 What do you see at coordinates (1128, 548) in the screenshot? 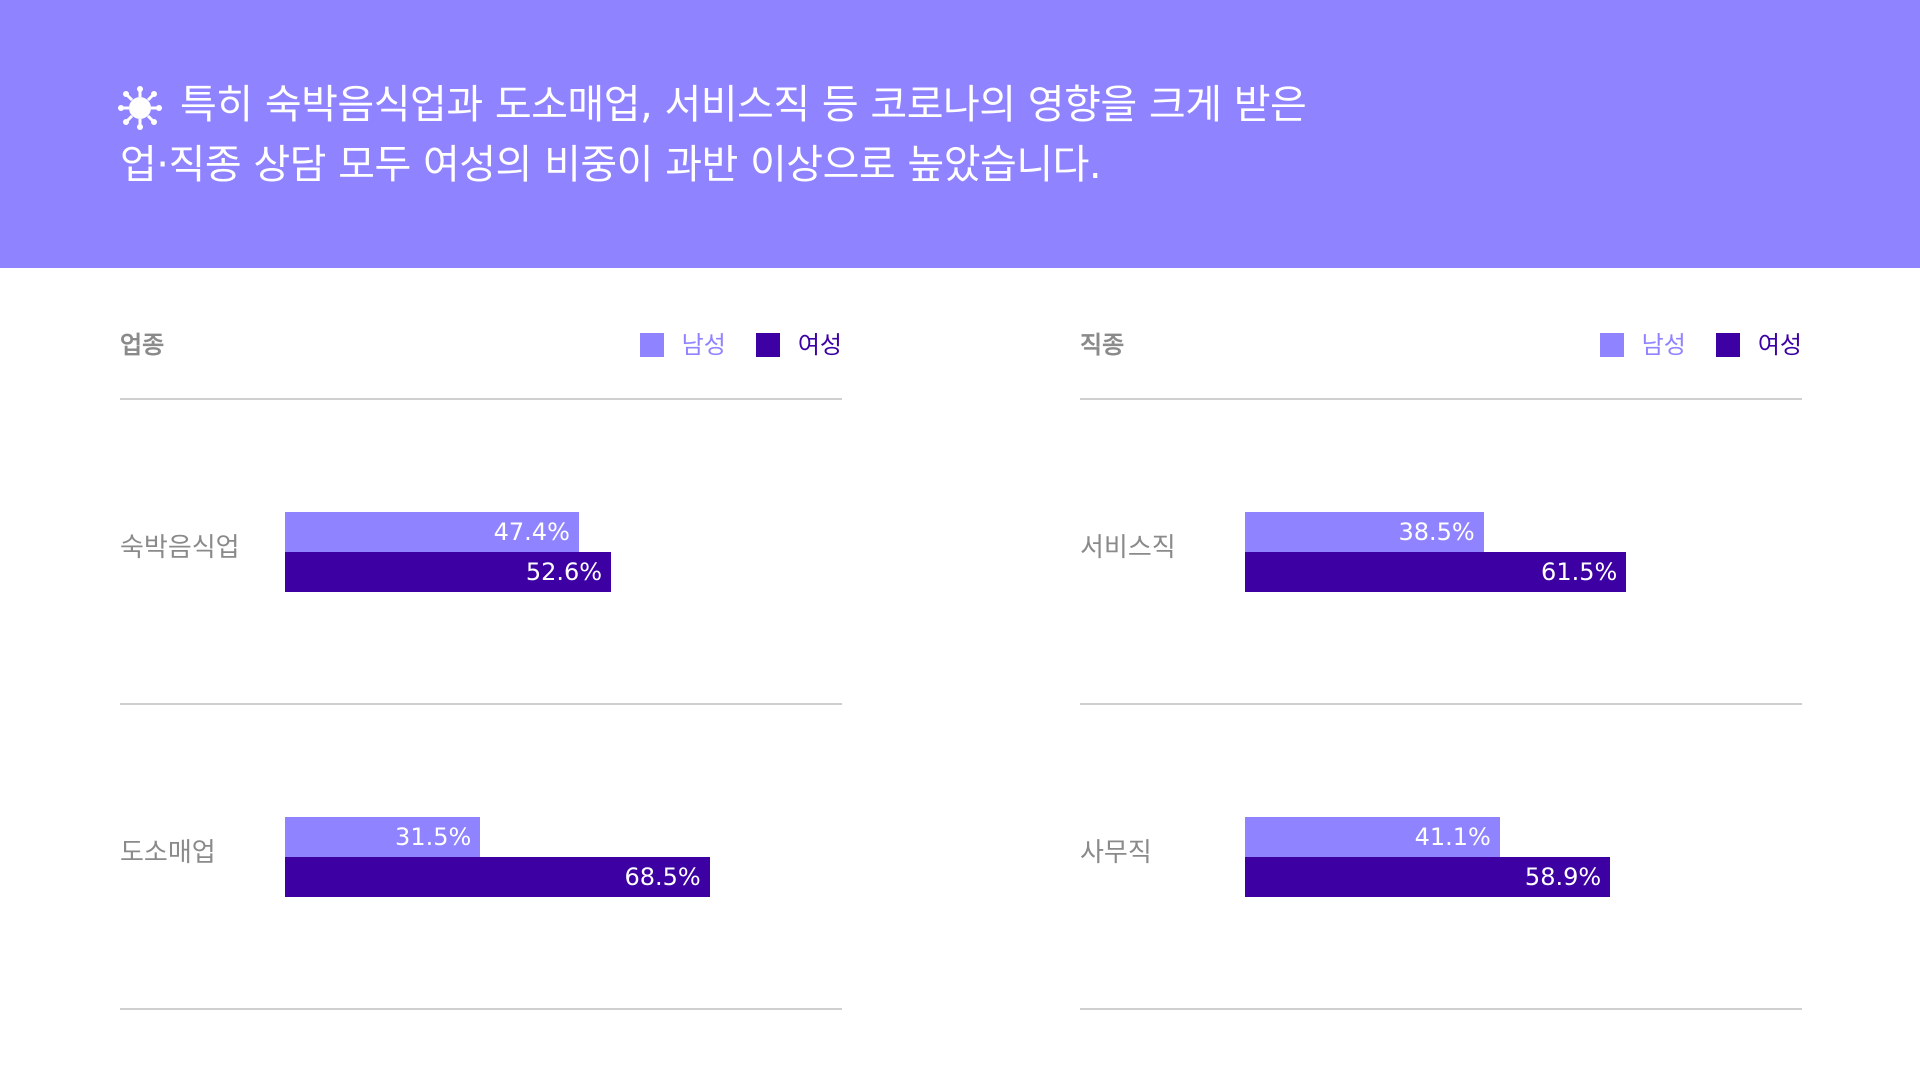
I see `category-label: 서비스직` at bounding box center [1128, 548].